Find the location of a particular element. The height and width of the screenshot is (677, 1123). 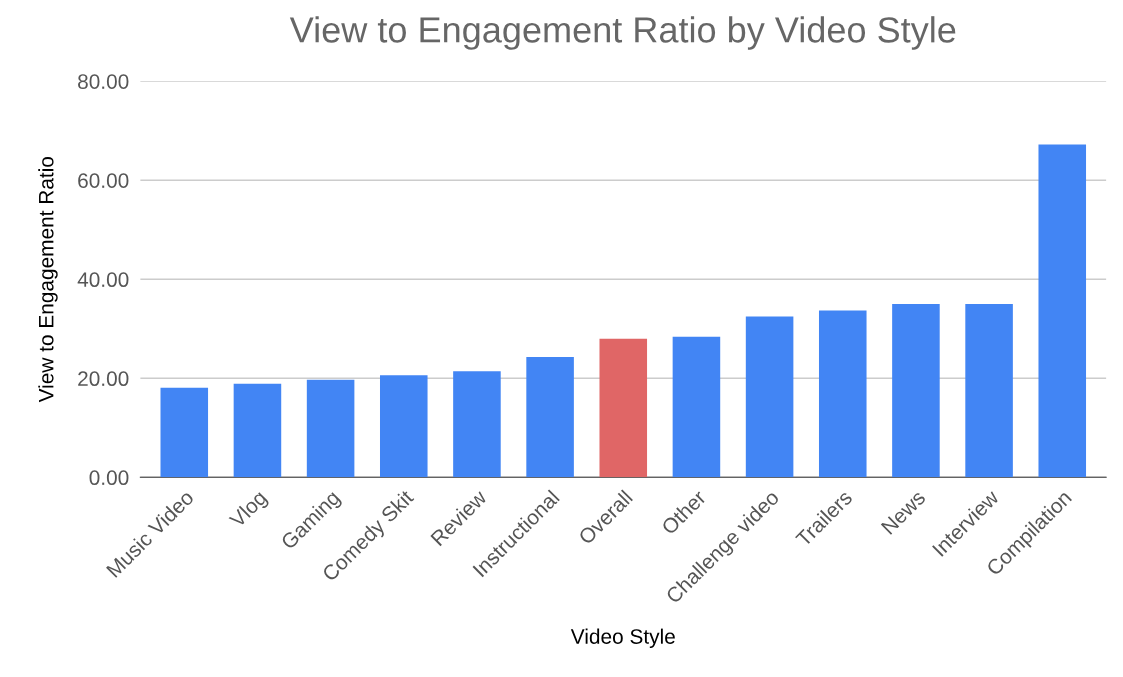

y-tick-label: 40.00 is located at coordinates (103, 280).